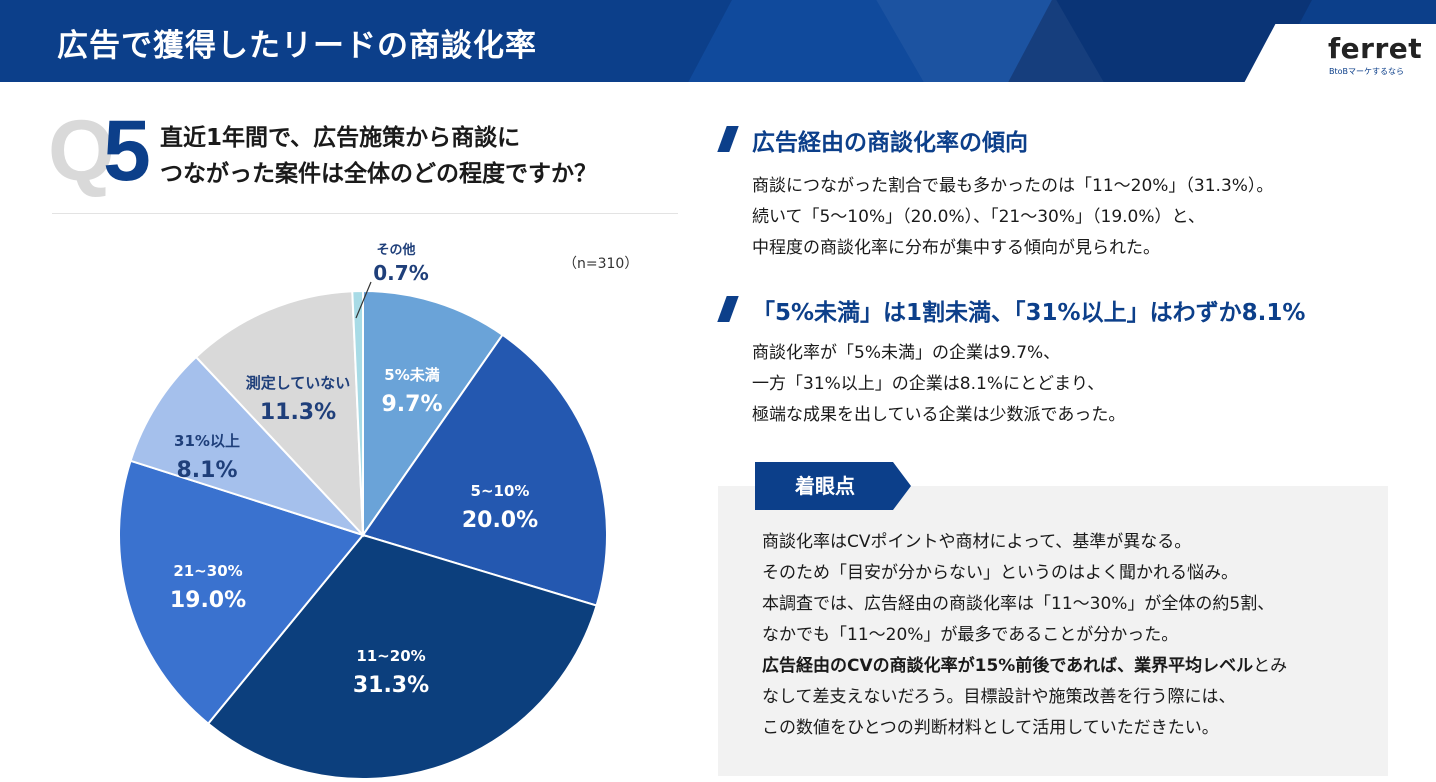 This screenshot has height=782, width=1436. I want to click on question-number: 5, so click(127, 151).